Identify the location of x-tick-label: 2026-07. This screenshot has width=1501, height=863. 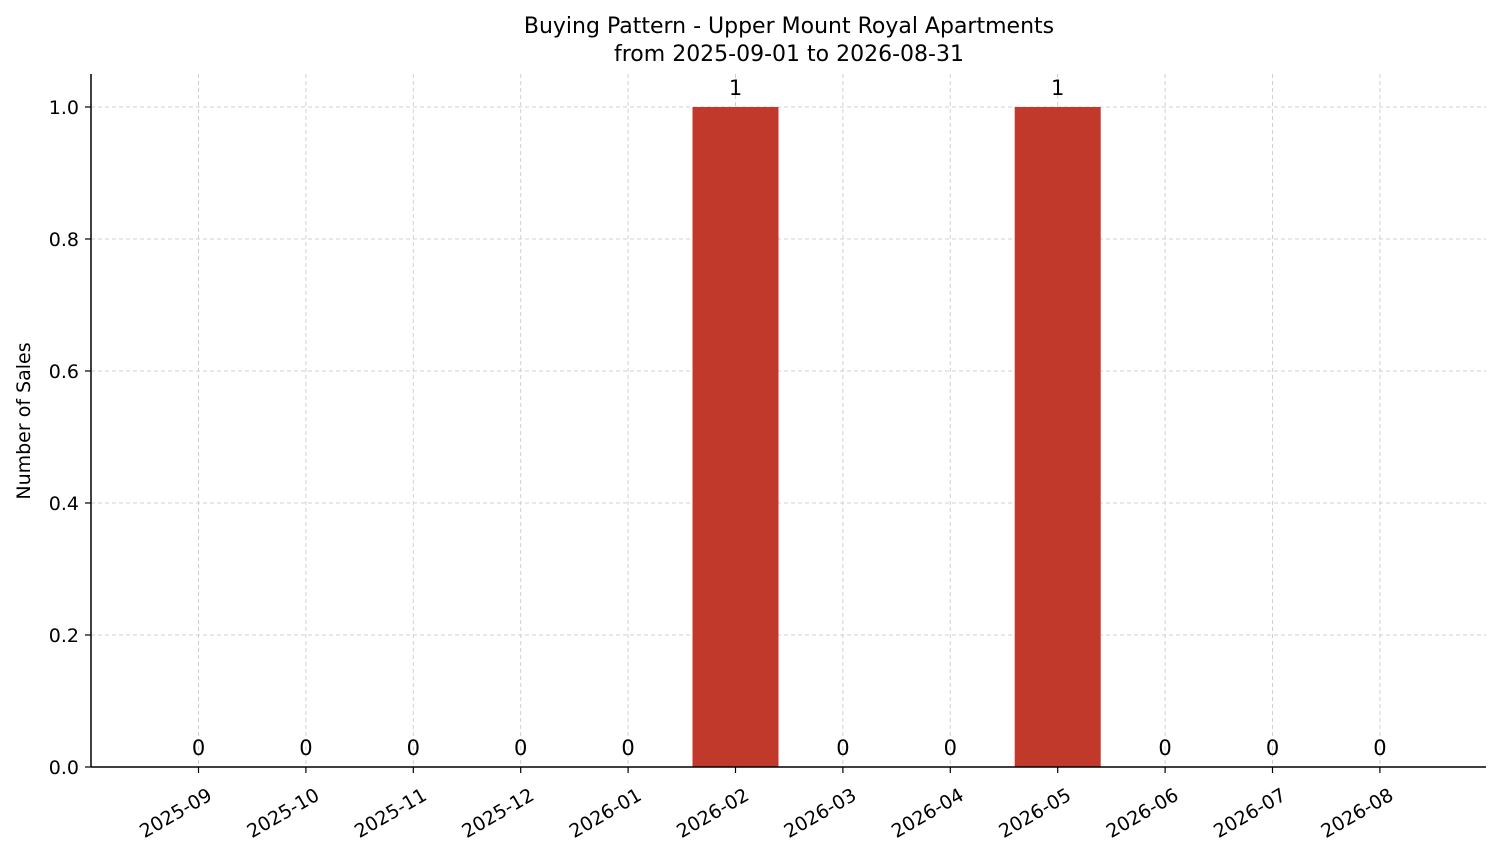
(1250, 813).